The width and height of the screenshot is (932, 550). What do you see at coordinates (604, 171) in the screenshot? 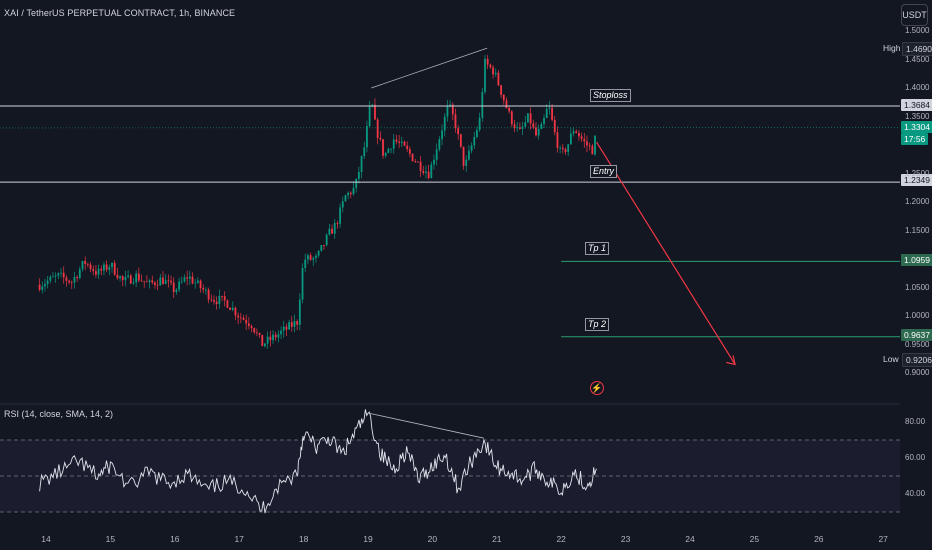
I see `entry-annotation: Entry` at bounding box center [604, 171].